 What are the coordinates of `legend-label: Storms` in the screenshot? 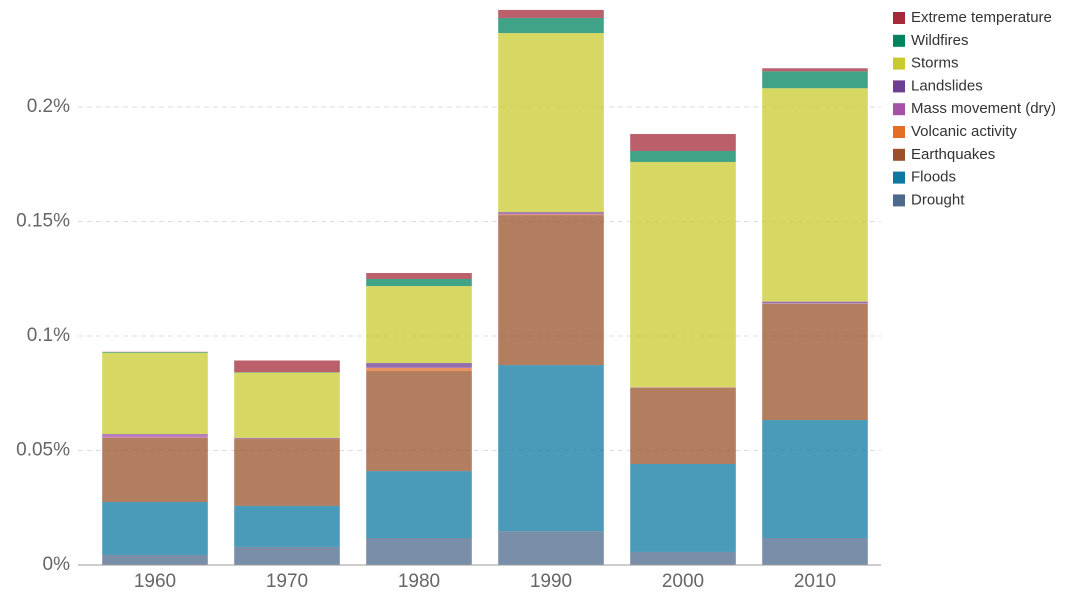 It's located at (935, 63).